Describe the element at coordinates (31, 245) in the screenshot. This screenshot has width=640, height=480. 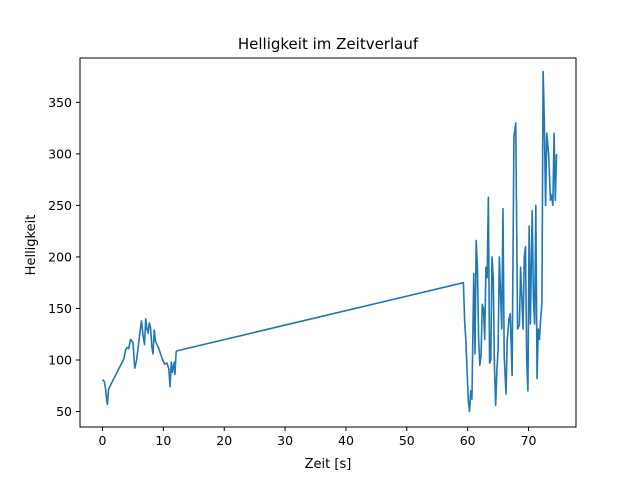
I see `y-axis-label: Helligkeit` at that location.